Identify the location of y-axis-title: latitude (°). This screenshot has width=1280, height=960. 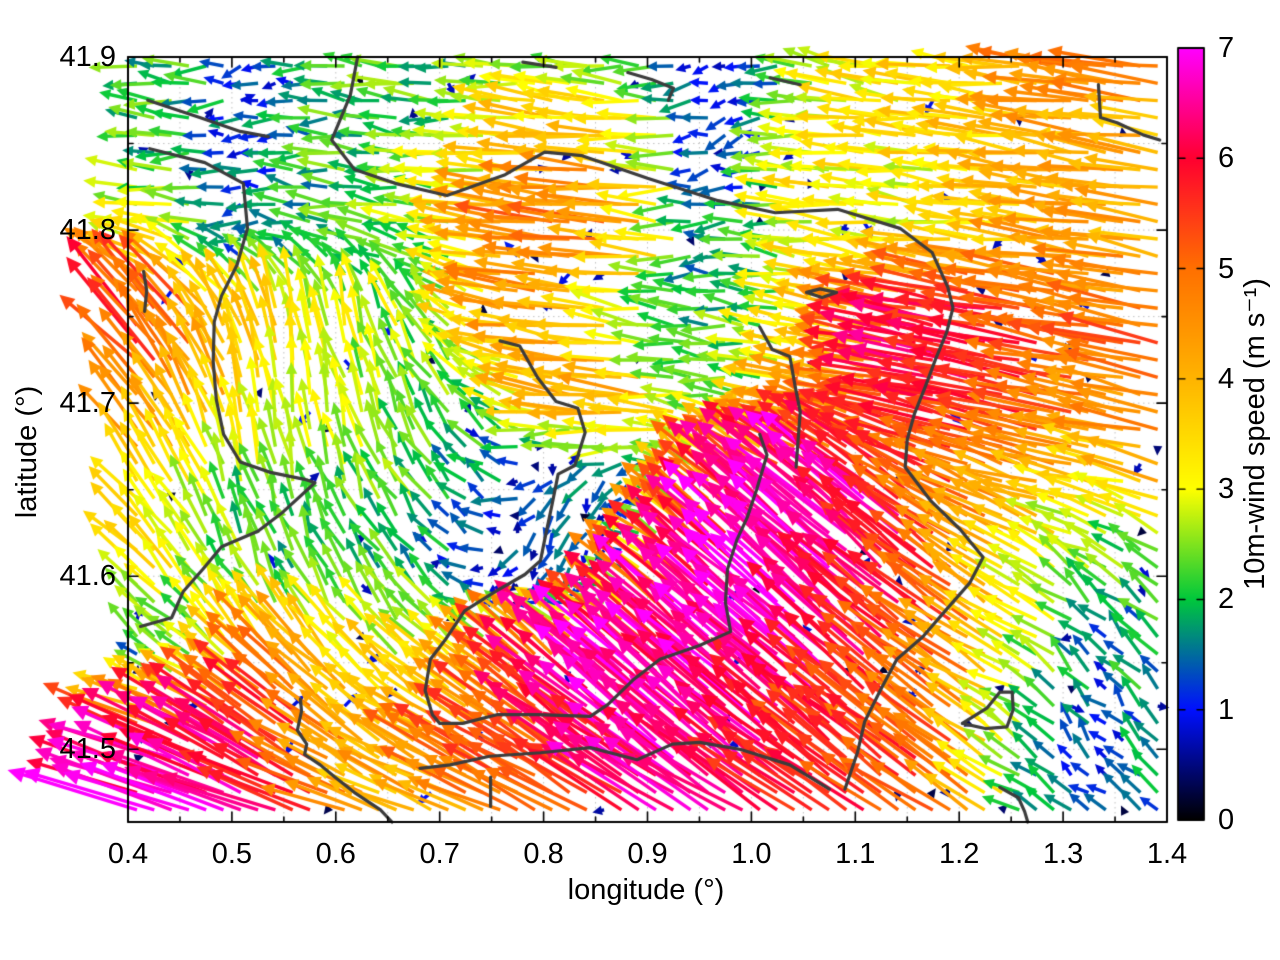
(27, 452).